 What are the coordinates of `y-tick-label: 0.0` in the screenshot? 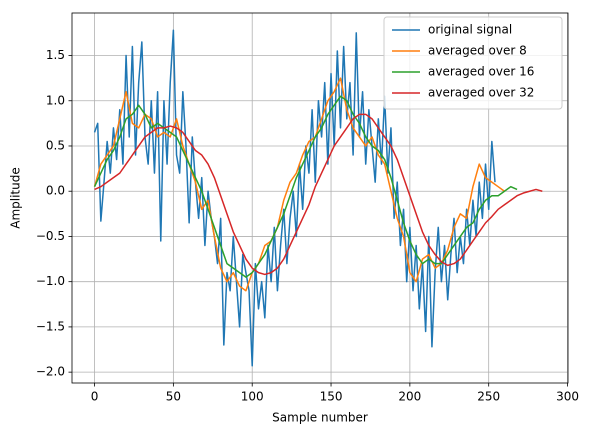 It's located at (55, 191).